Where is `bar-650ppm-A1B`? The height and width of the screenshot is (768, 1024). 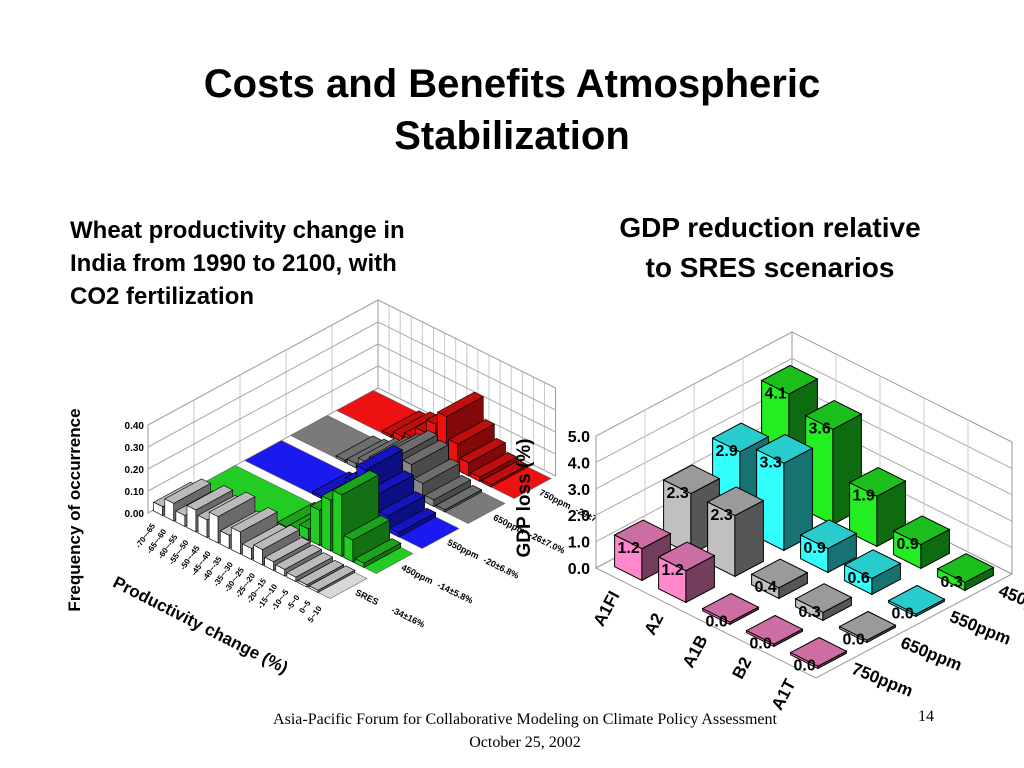
bar-650ppm-A1B is located at coordinates (779, 579).